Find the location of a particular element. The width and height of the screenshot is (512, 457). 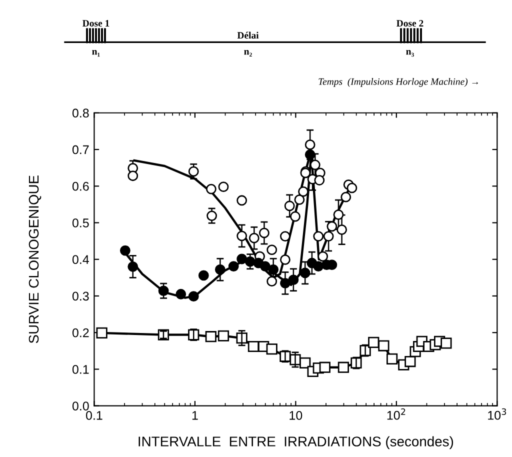

x-tick-label: 10$^{3}$ is located at coordinates (497, 414).